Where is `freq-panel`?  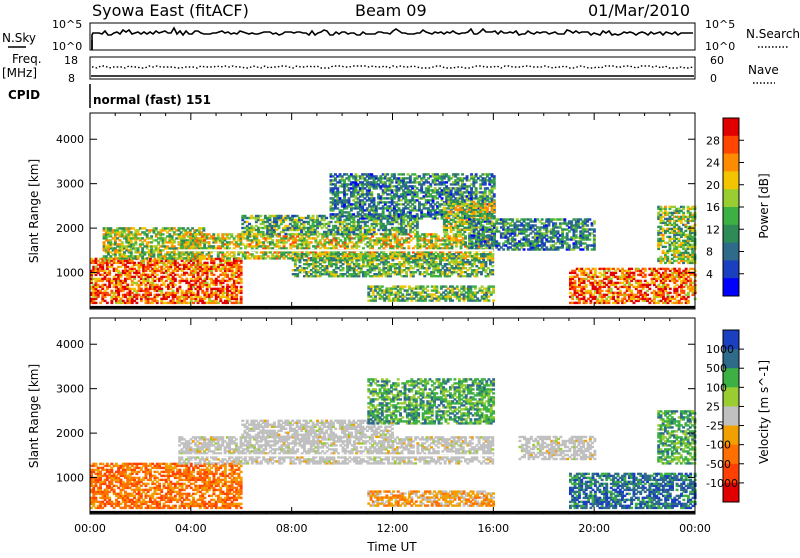
freq-panel is located at coordinates (392, 68).